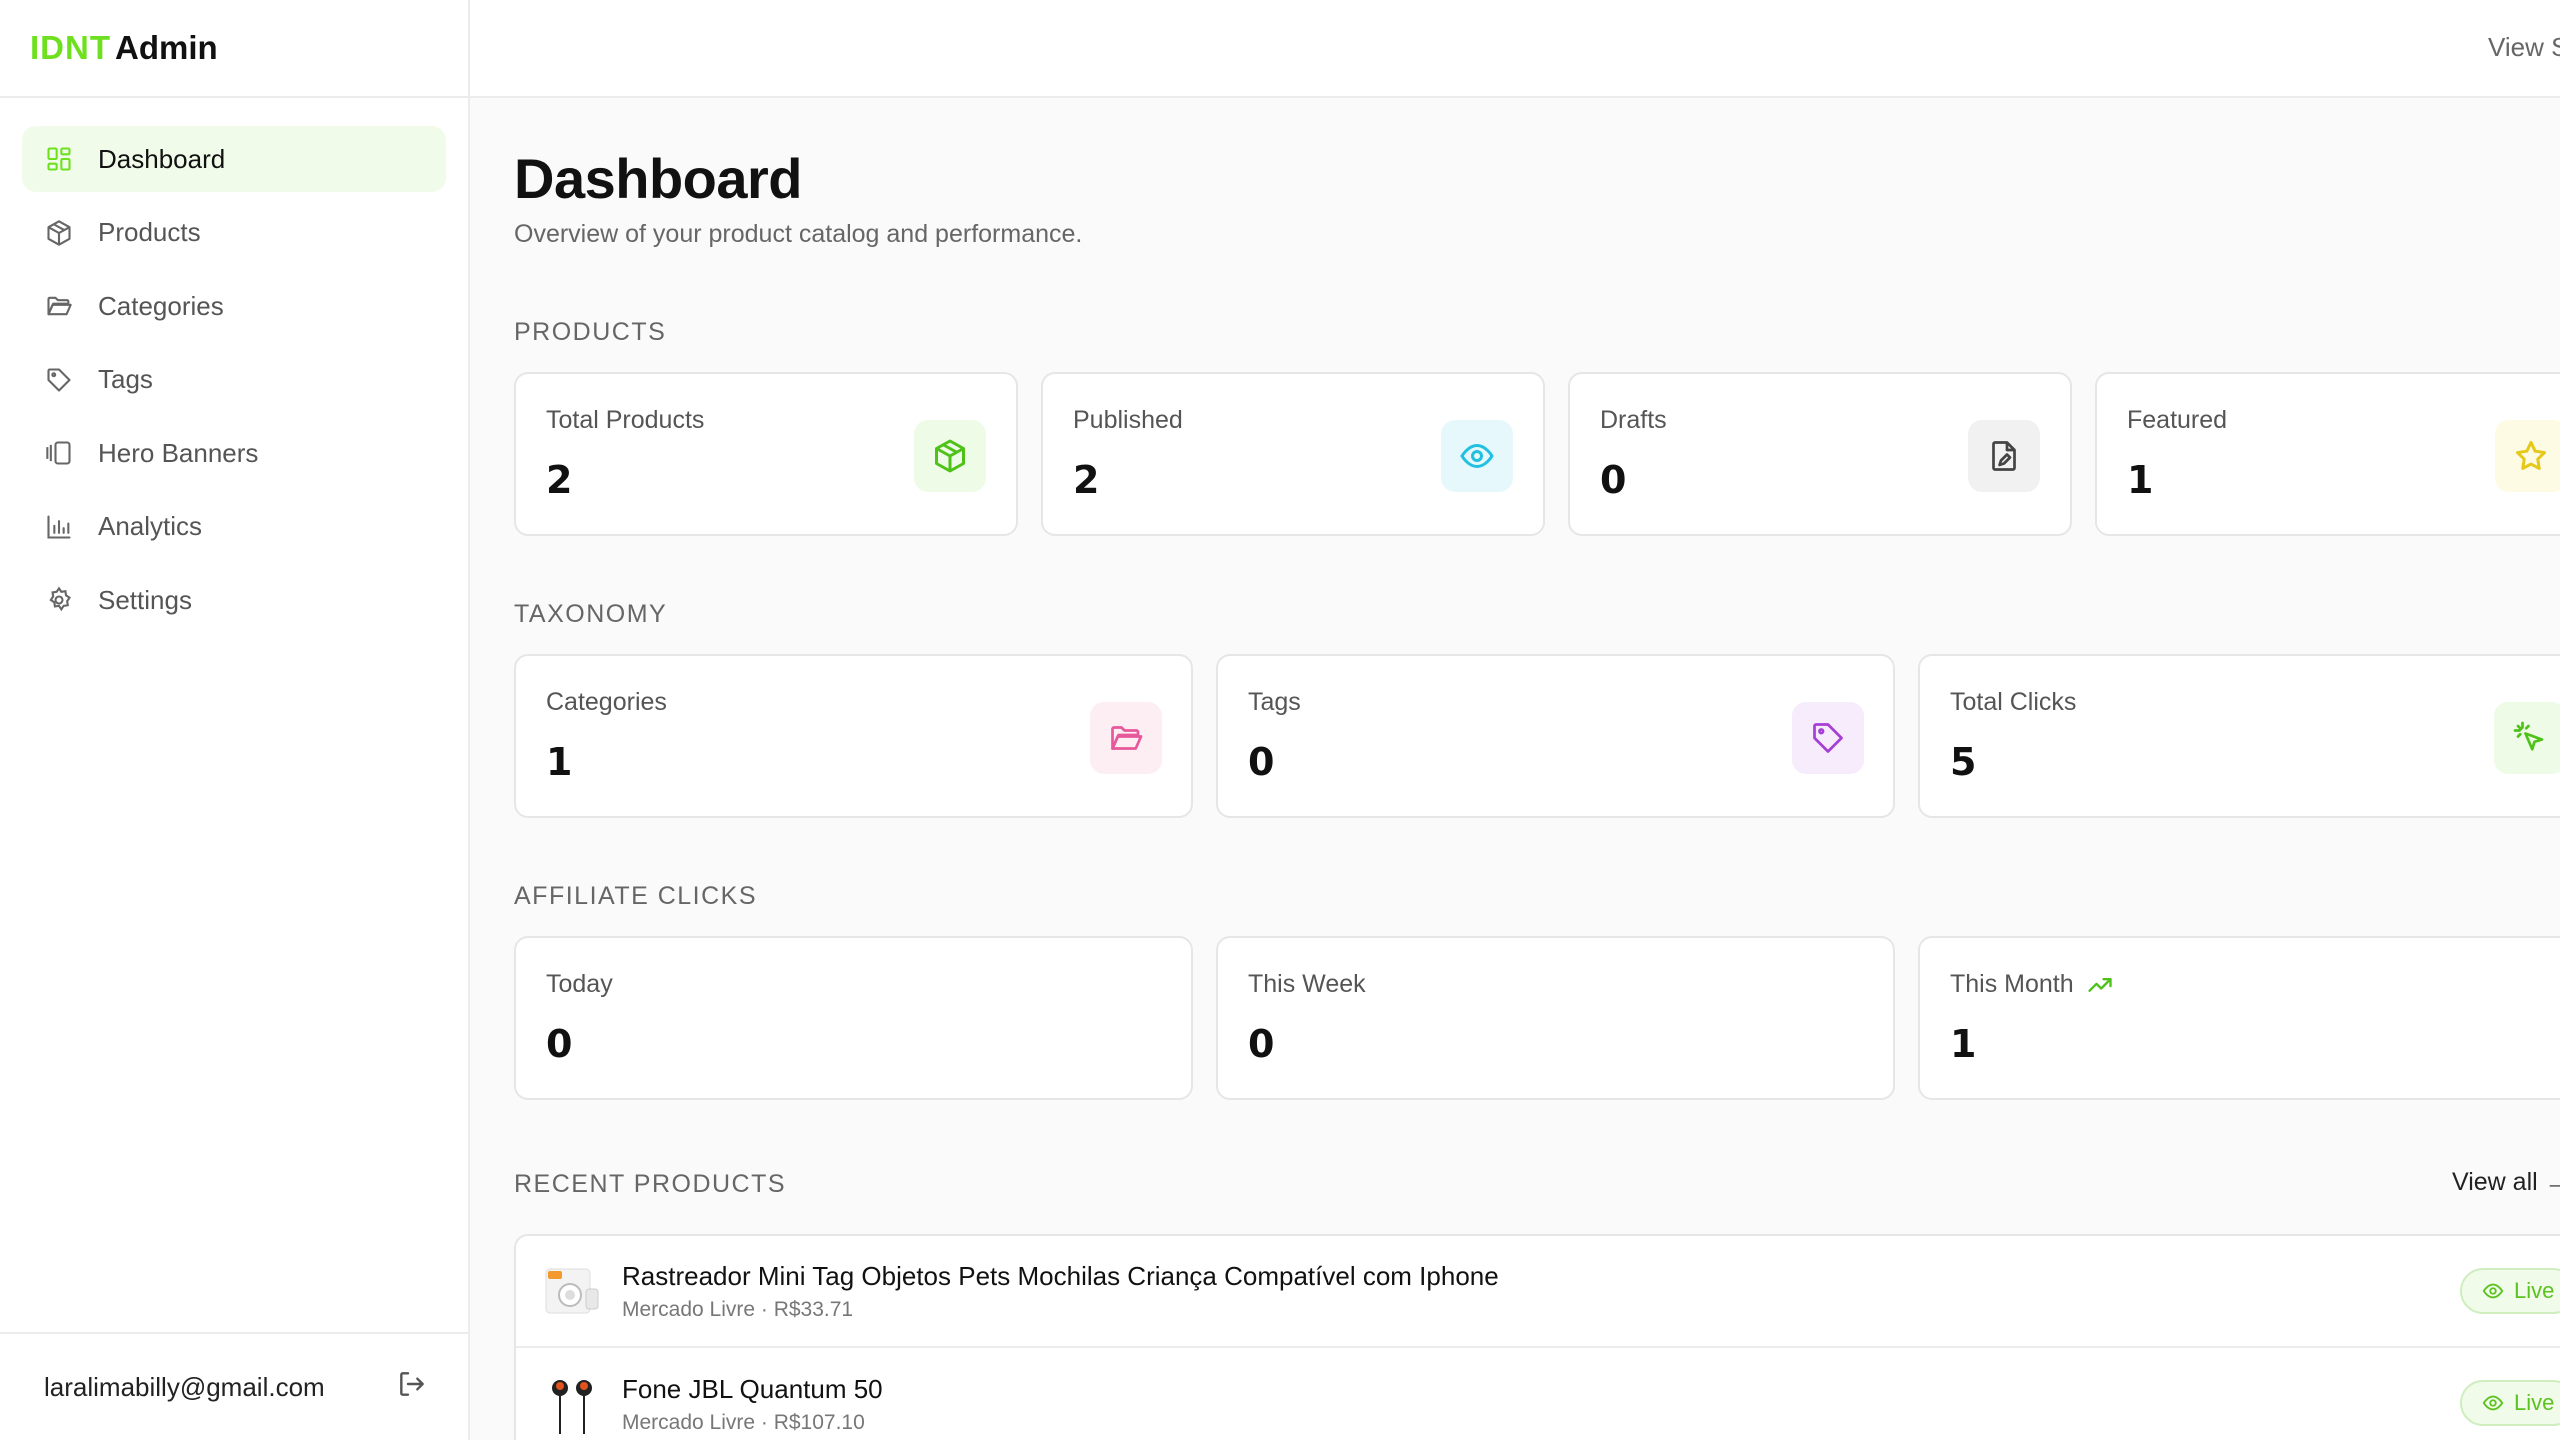 Image resolution: width=2560 pixels, height=1440 pixels. I want to click on stat-label: Drafts, so click(1633, 420).